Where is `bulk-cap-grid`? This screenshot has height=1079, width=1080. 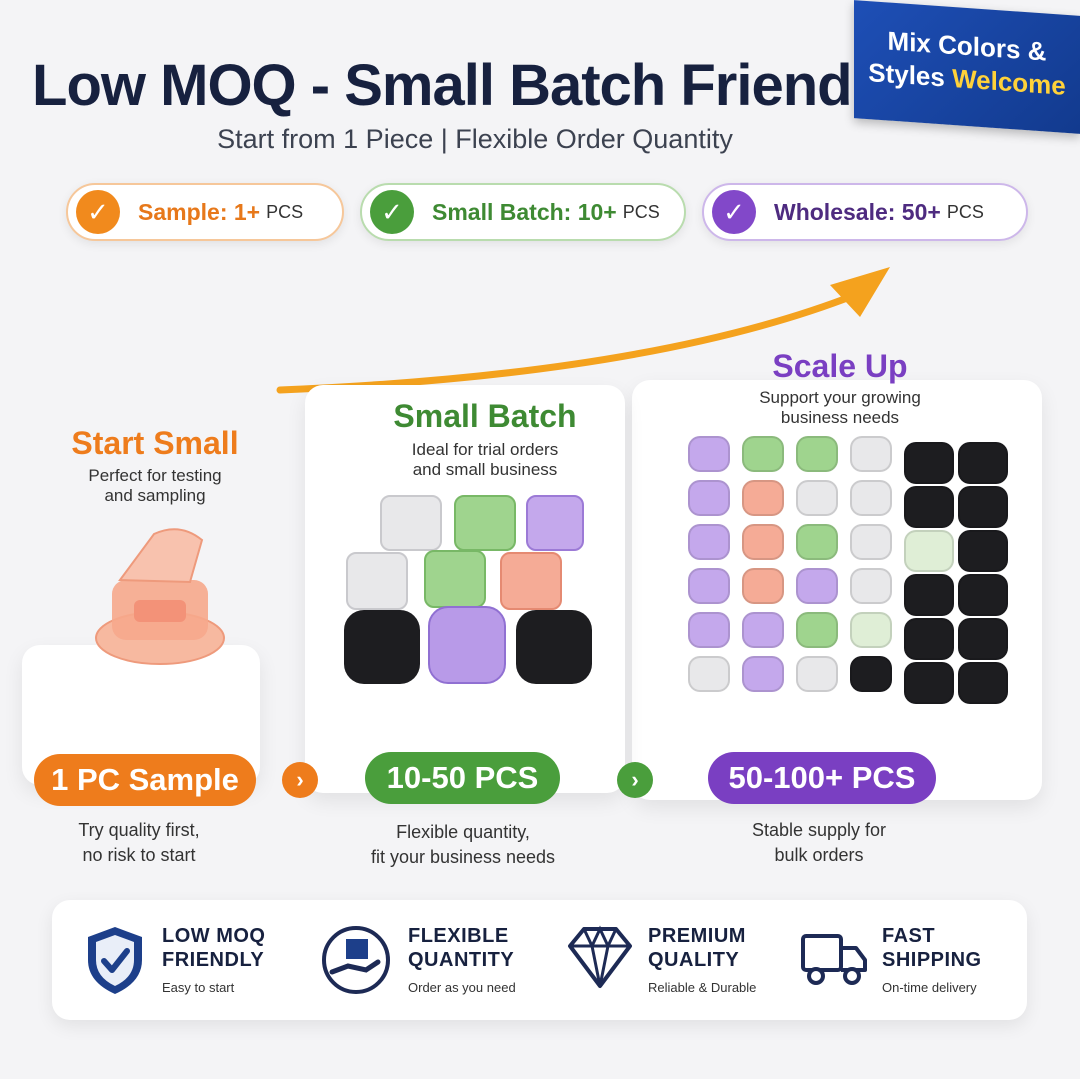 bulk-cap-grid is located at coordinates (860, 576).